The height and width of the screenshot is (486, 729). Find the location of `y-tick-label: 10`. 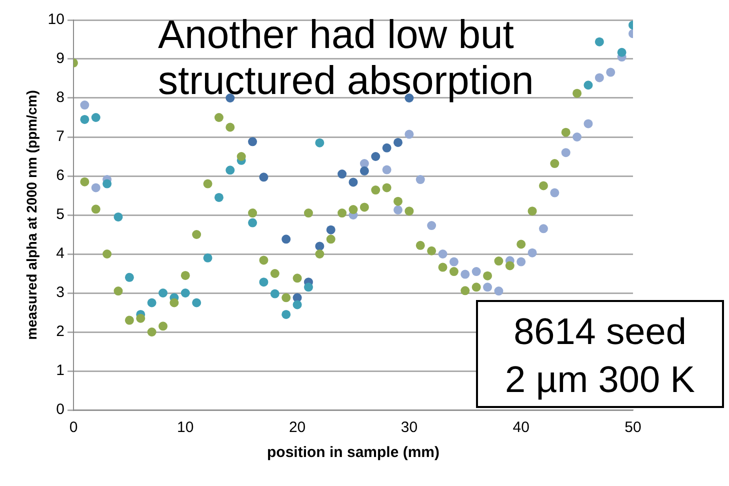

y-tick-label: 10 is located at coordinates (56, 19).